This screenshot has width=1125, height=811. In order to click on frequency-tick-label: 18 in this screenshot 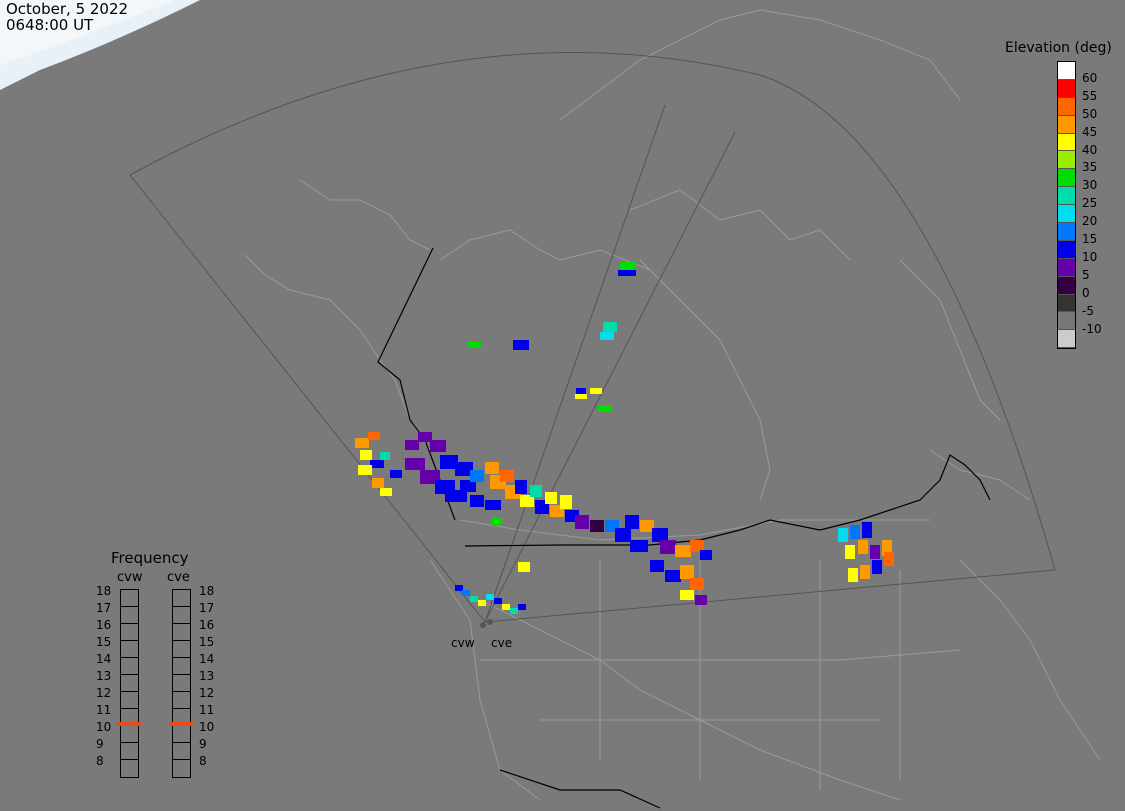, I will do `click(104, 591)`.